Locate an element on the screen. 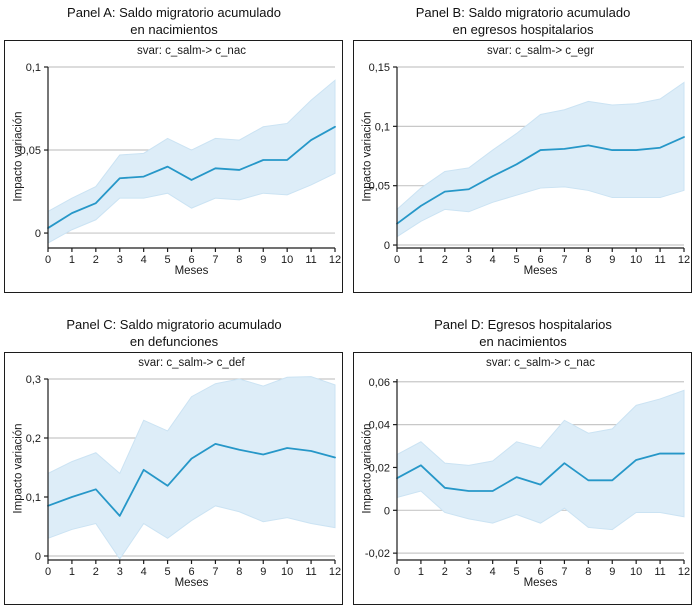 This screenshot has width=700, height=612. panel-c-title-line2: en defunciones is located at coordinates (174, 341).